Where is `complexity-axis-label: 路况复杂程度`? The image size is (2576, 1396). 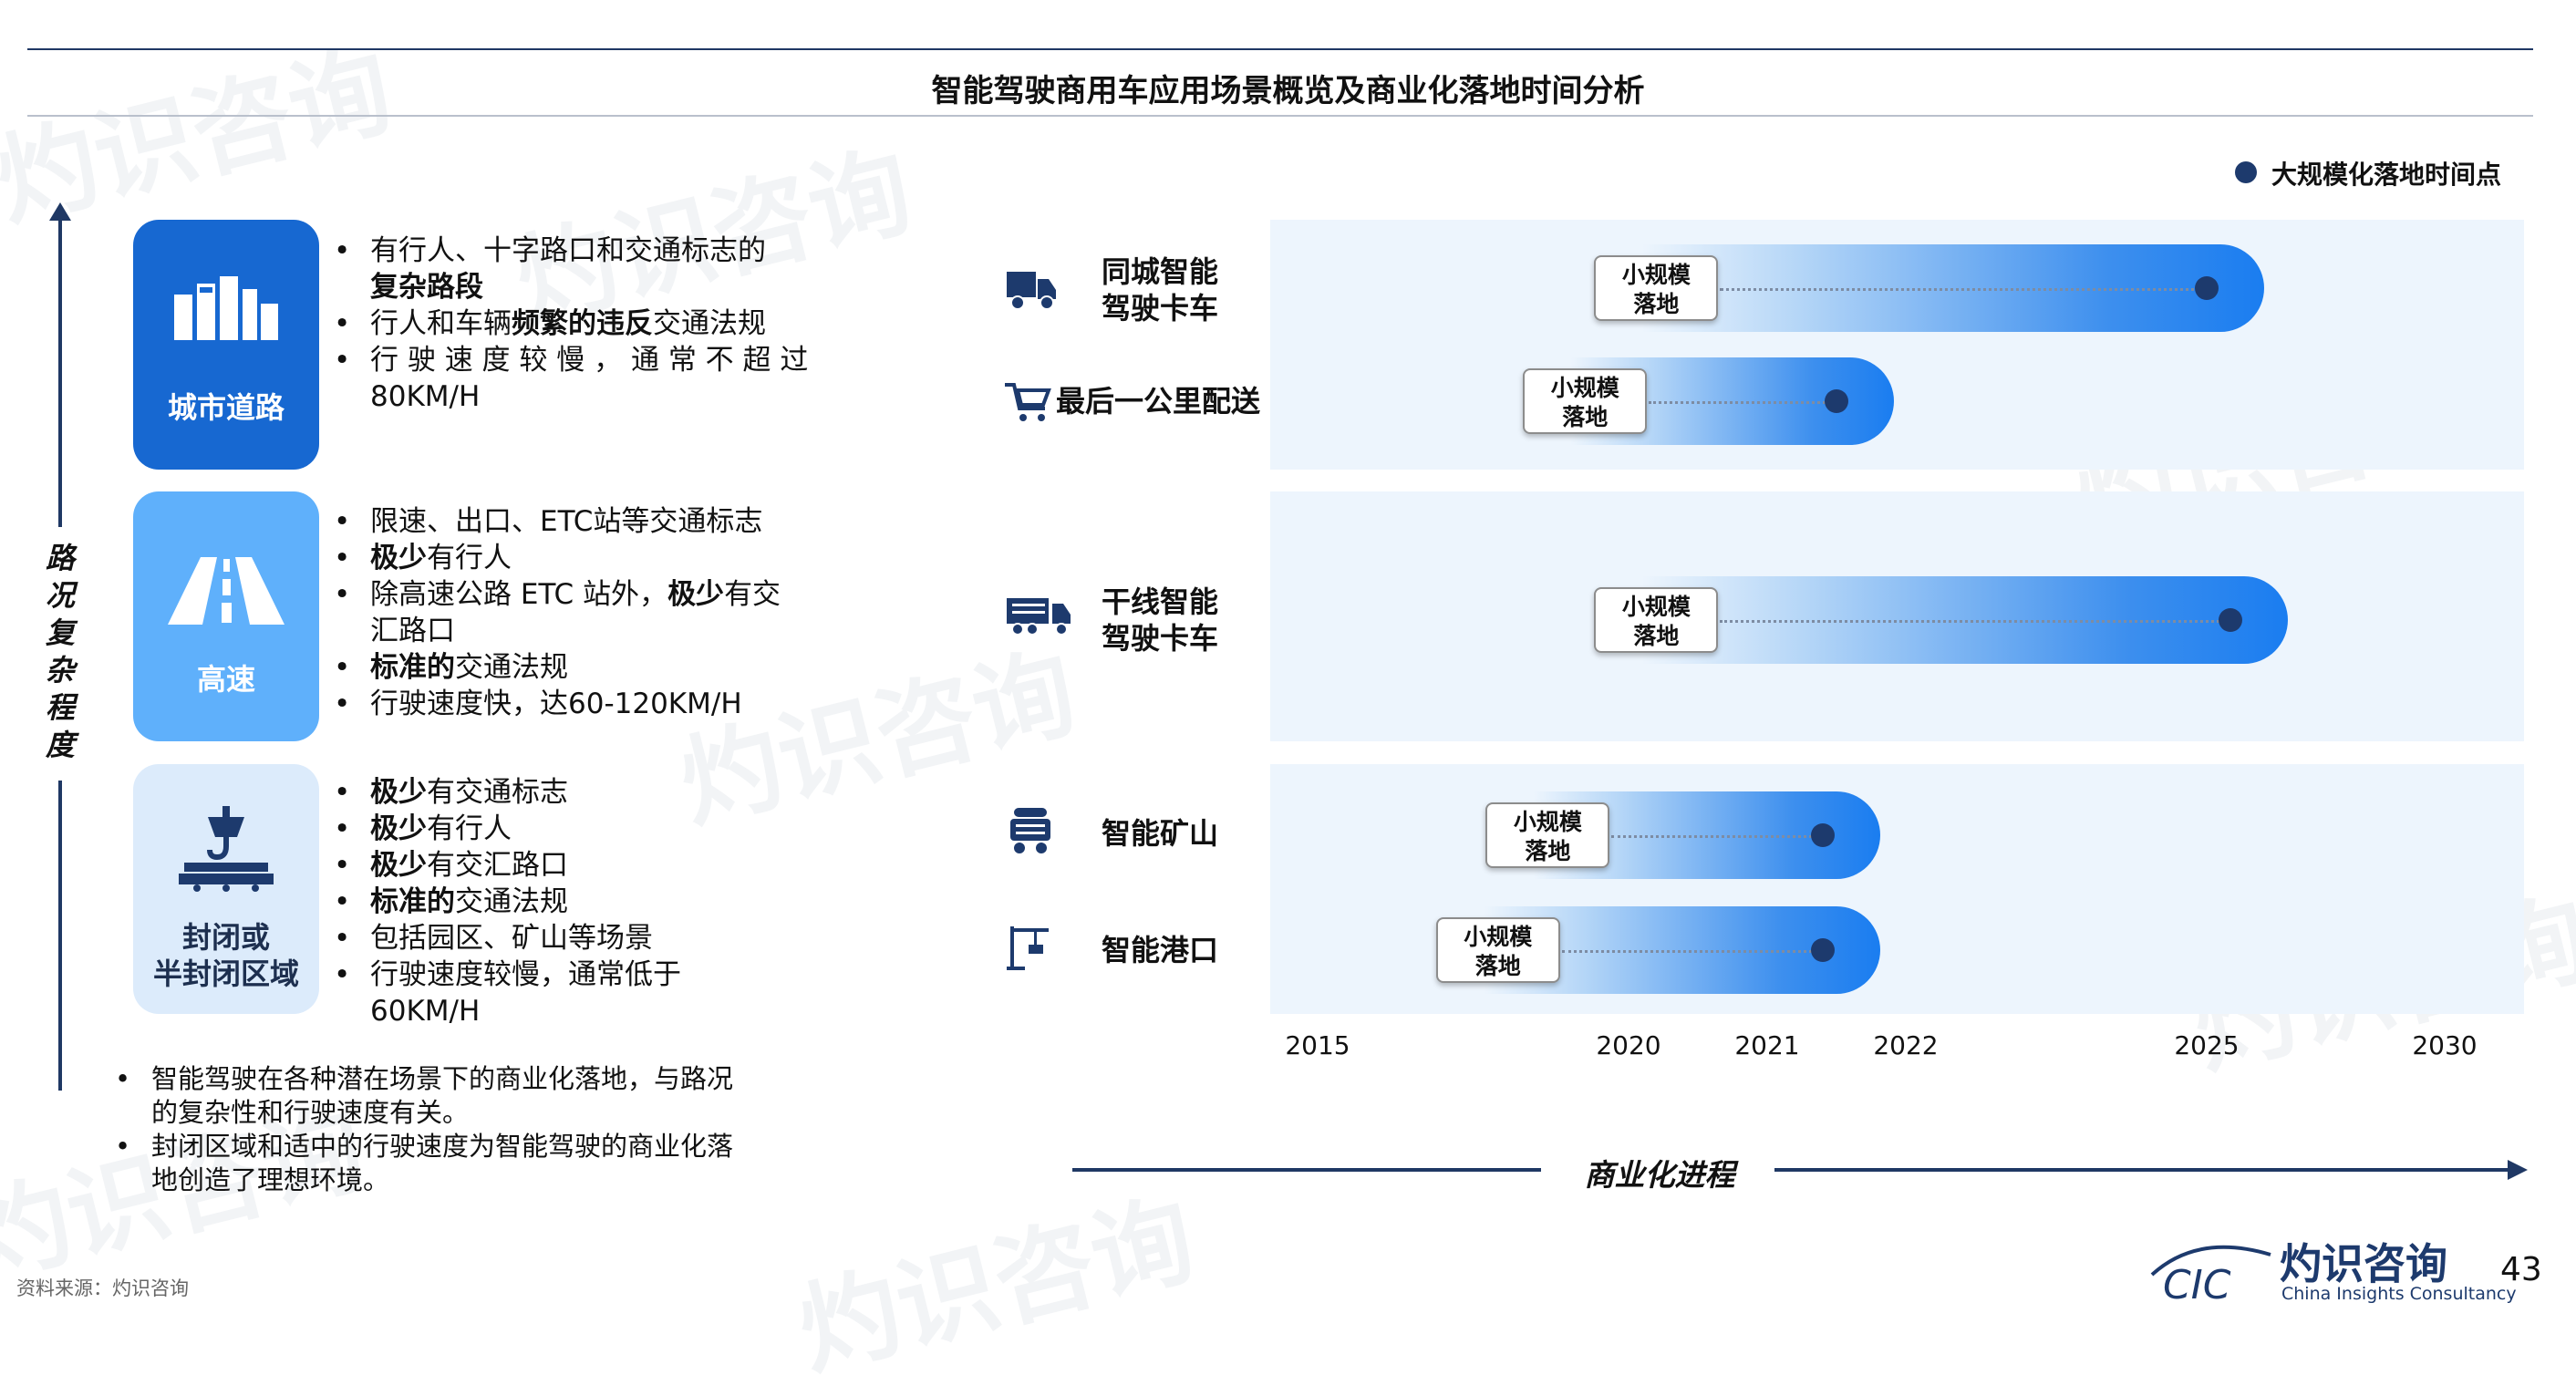
complexity-axis-label: 路况复杂程度 is located at coordinates (60, 652).